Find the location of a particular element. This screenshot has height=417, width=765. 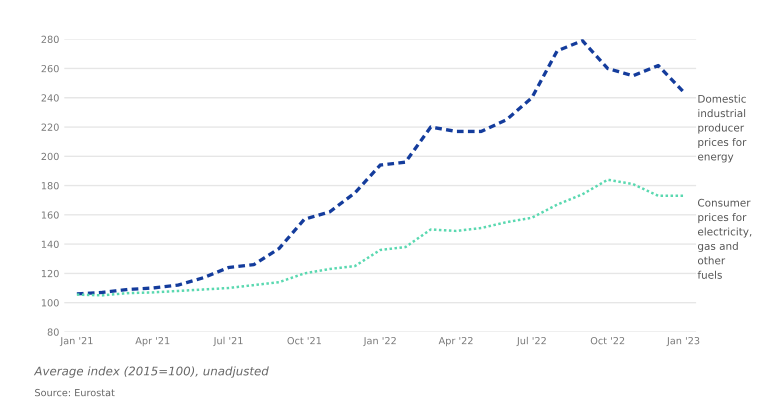

y-tick-label: 180 is located at coordinates (50, 186).